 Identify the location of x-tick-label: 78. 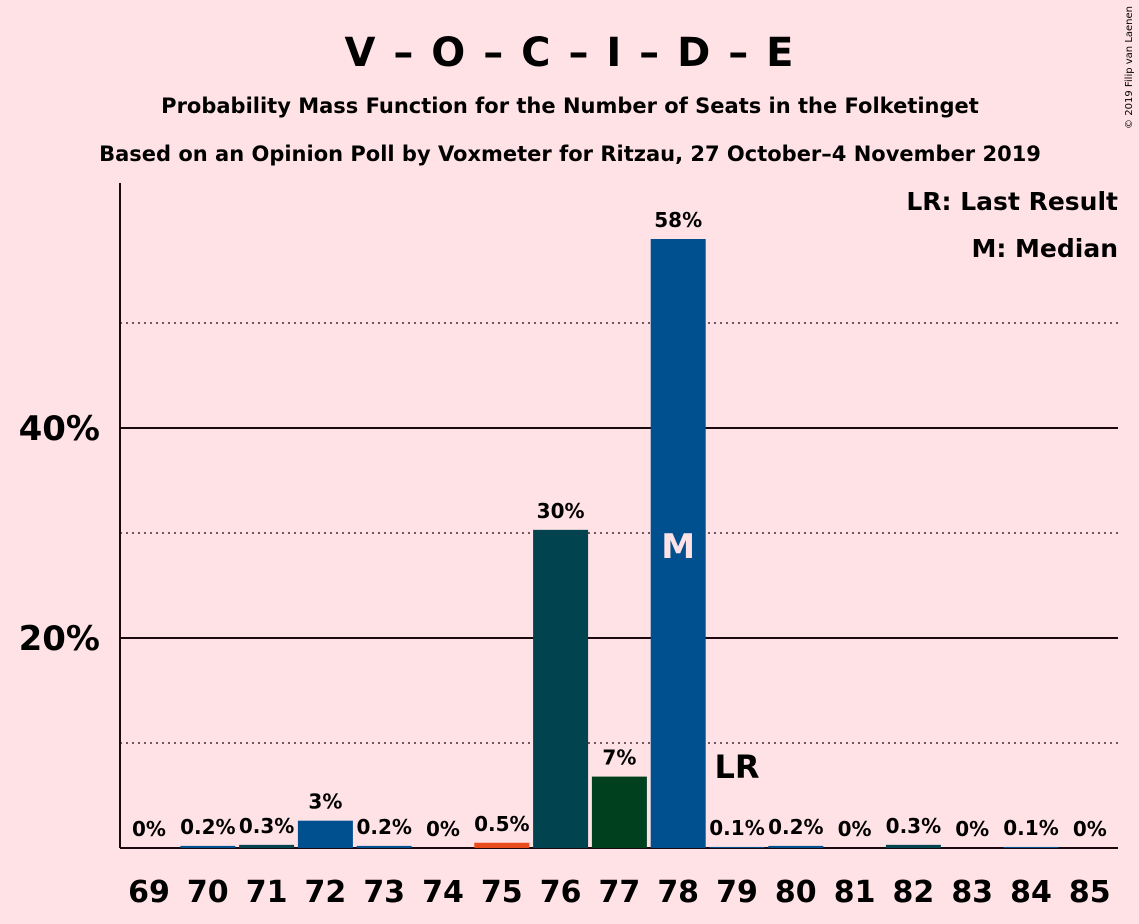
(678, 892).